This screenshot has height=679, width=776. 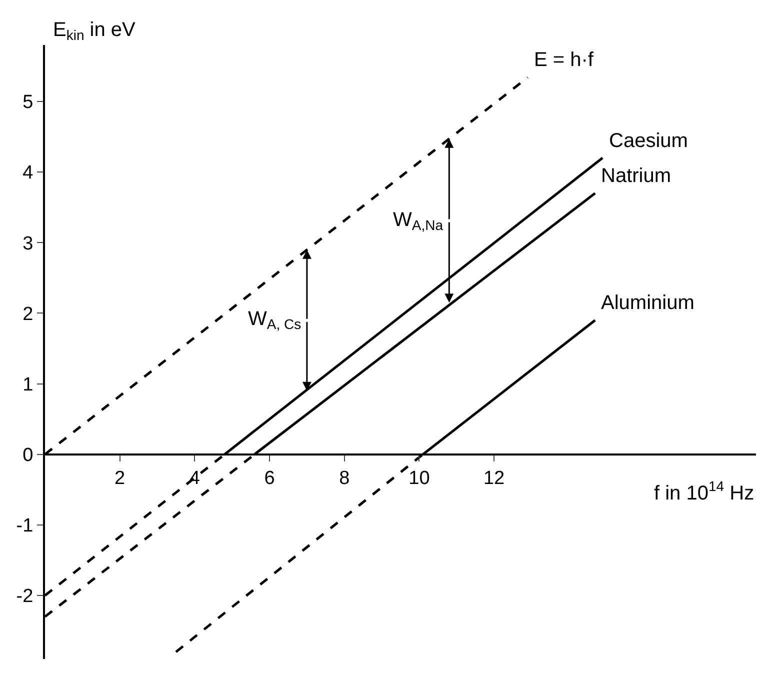 What do you see at coordinates (28, 314) in the screenshot?
I see `y-tick-label: 2` at bounding box center [28, 314].